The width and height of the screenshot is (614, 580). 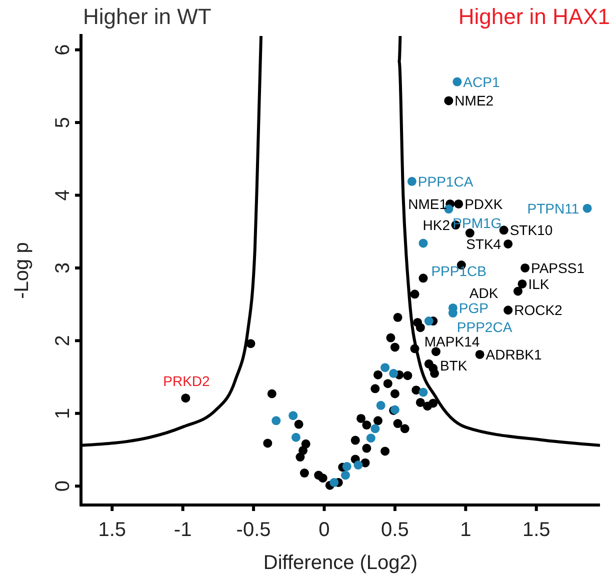 I want to click on annotation: PTPN11, so click(x=553, y=208).